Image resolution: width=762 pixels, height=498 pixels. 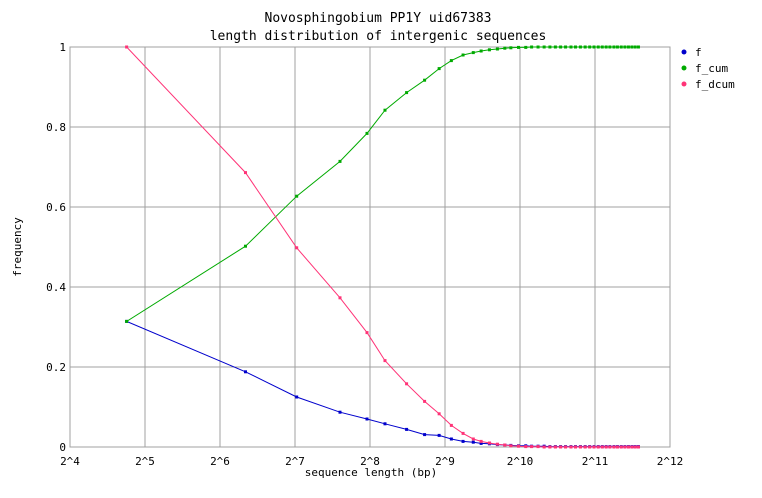 What do you see at coordinates (220, 461) in the screenshot?
I see `x-tick-label: 2^6` at bounding box center [220, 461].